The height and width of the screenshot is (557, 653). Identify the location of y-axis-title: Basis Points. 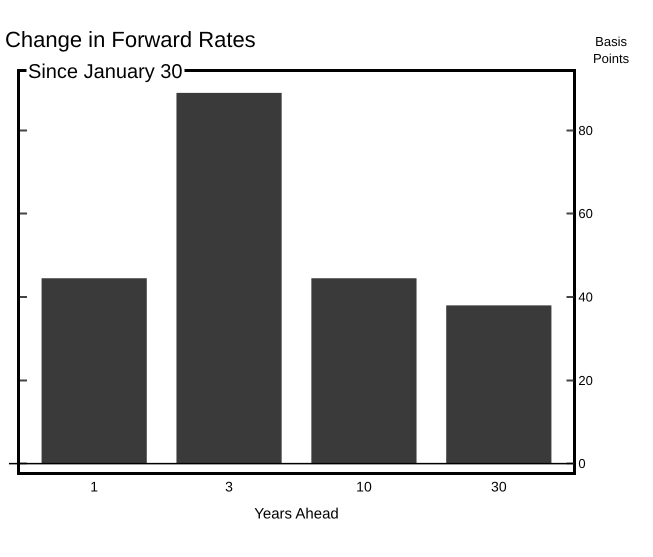
(611, 50).